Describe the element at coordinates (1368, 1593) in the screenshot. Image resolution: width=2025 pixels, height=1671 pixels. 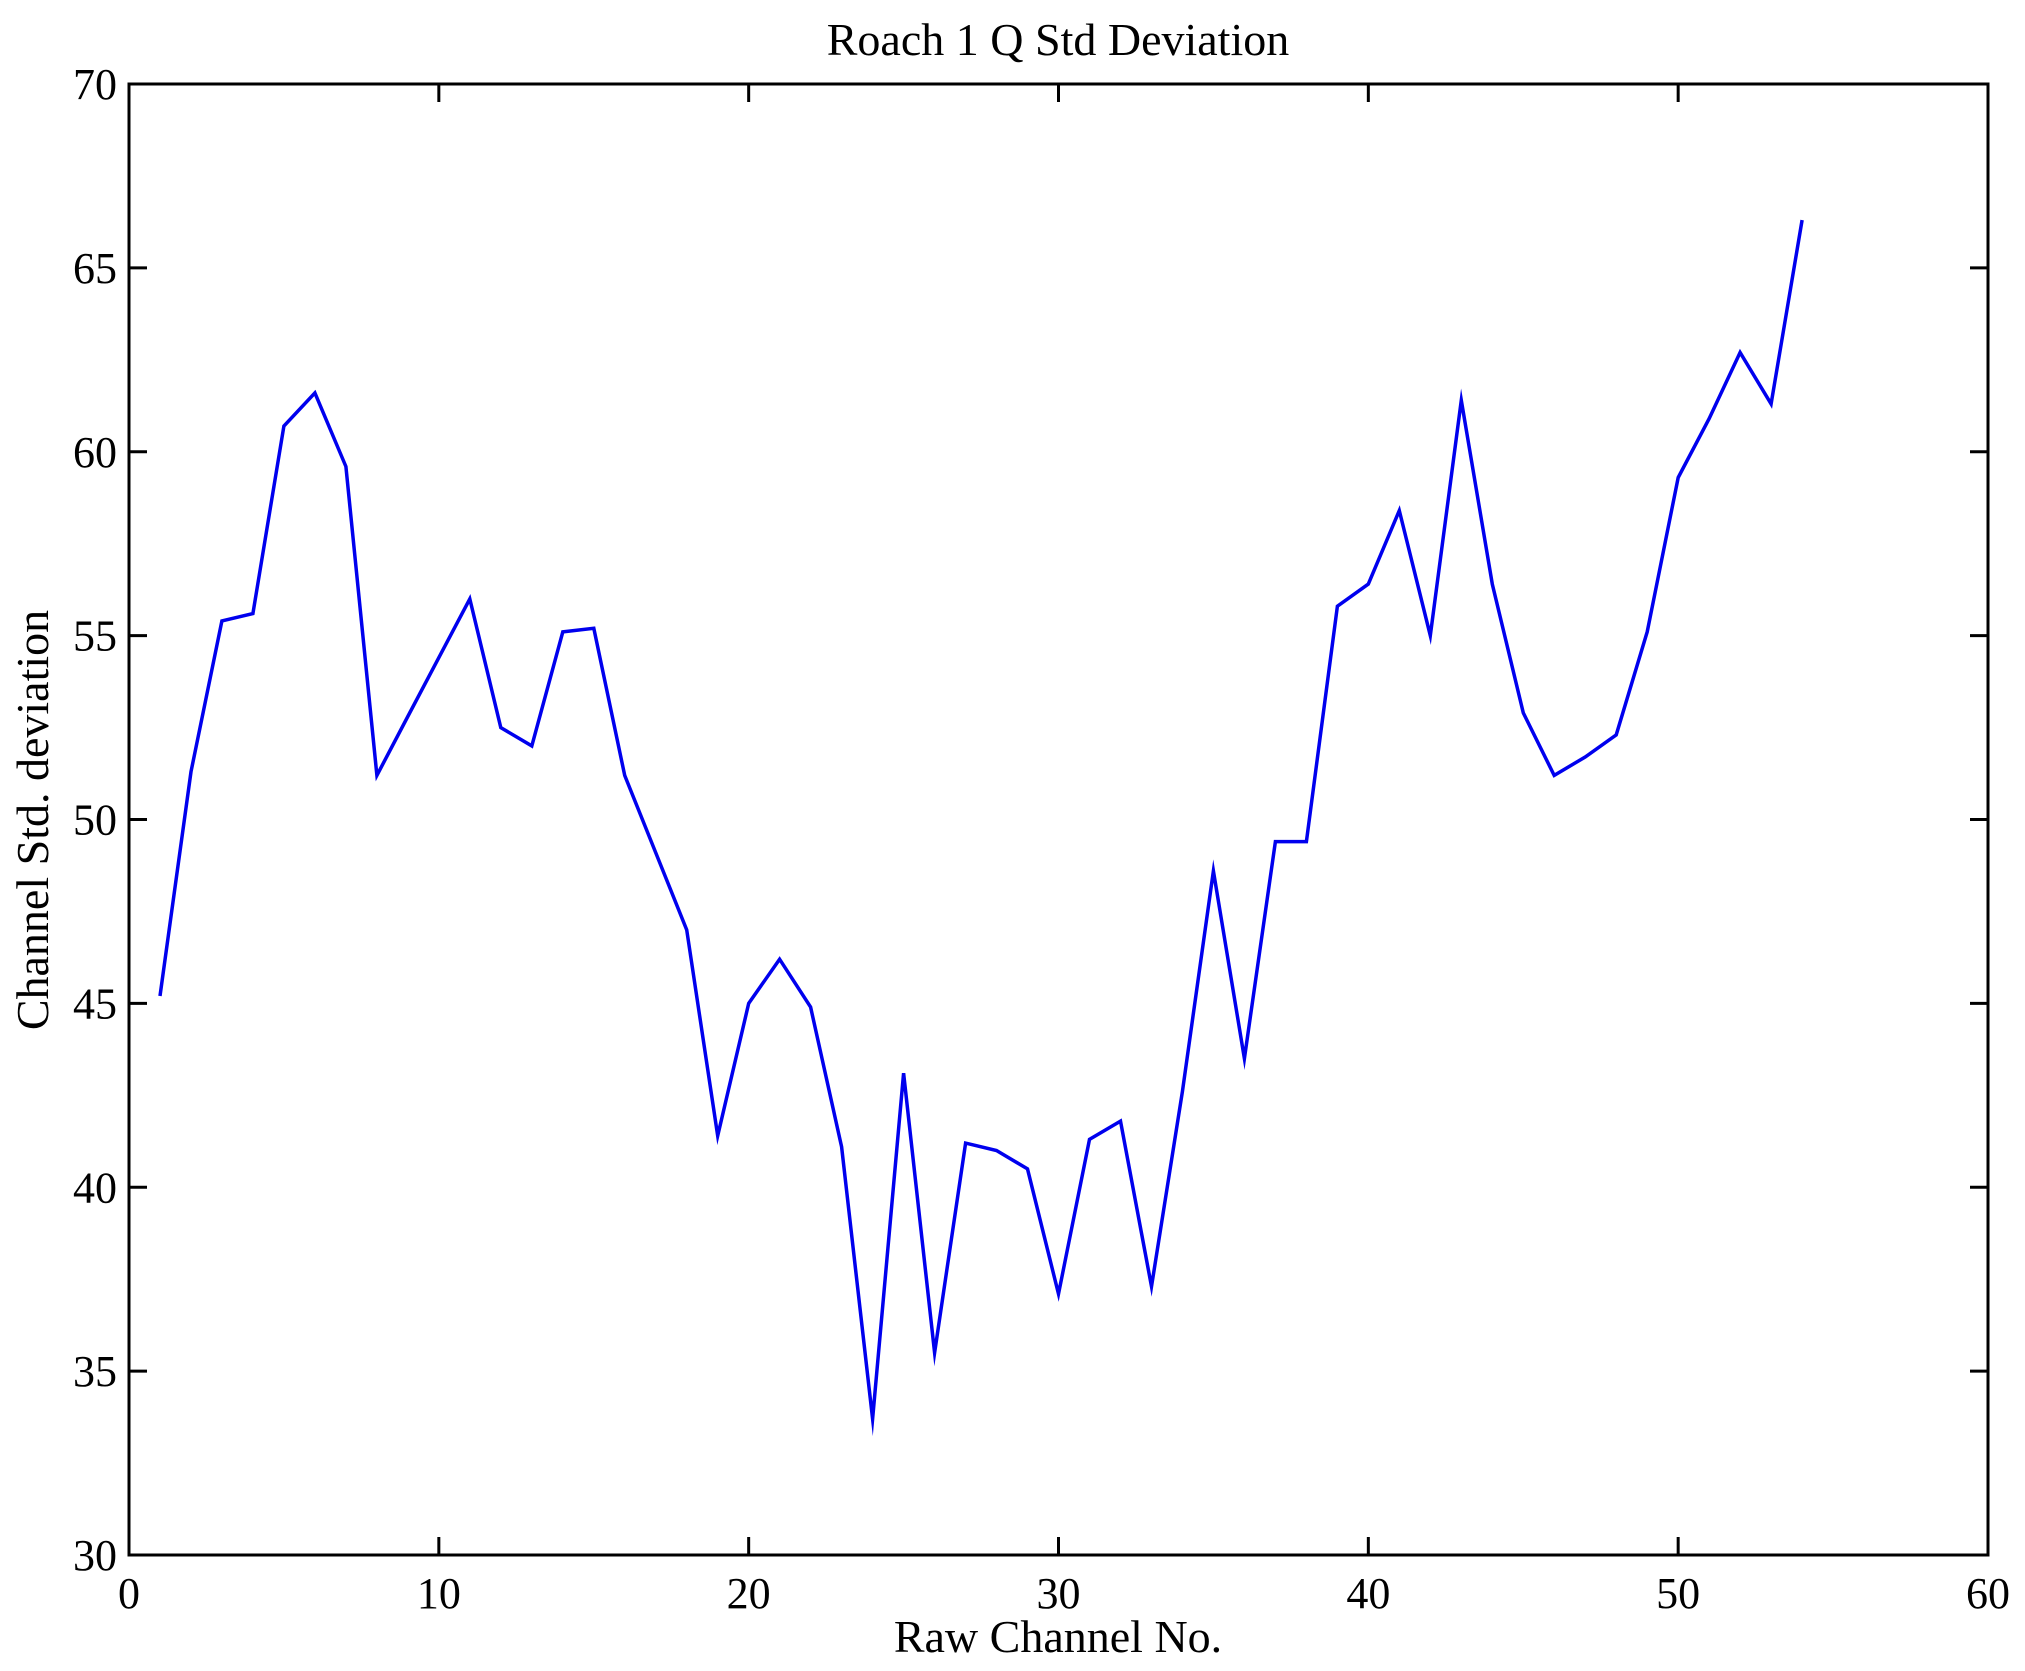
I see `x-tick-label: 40` at that location.